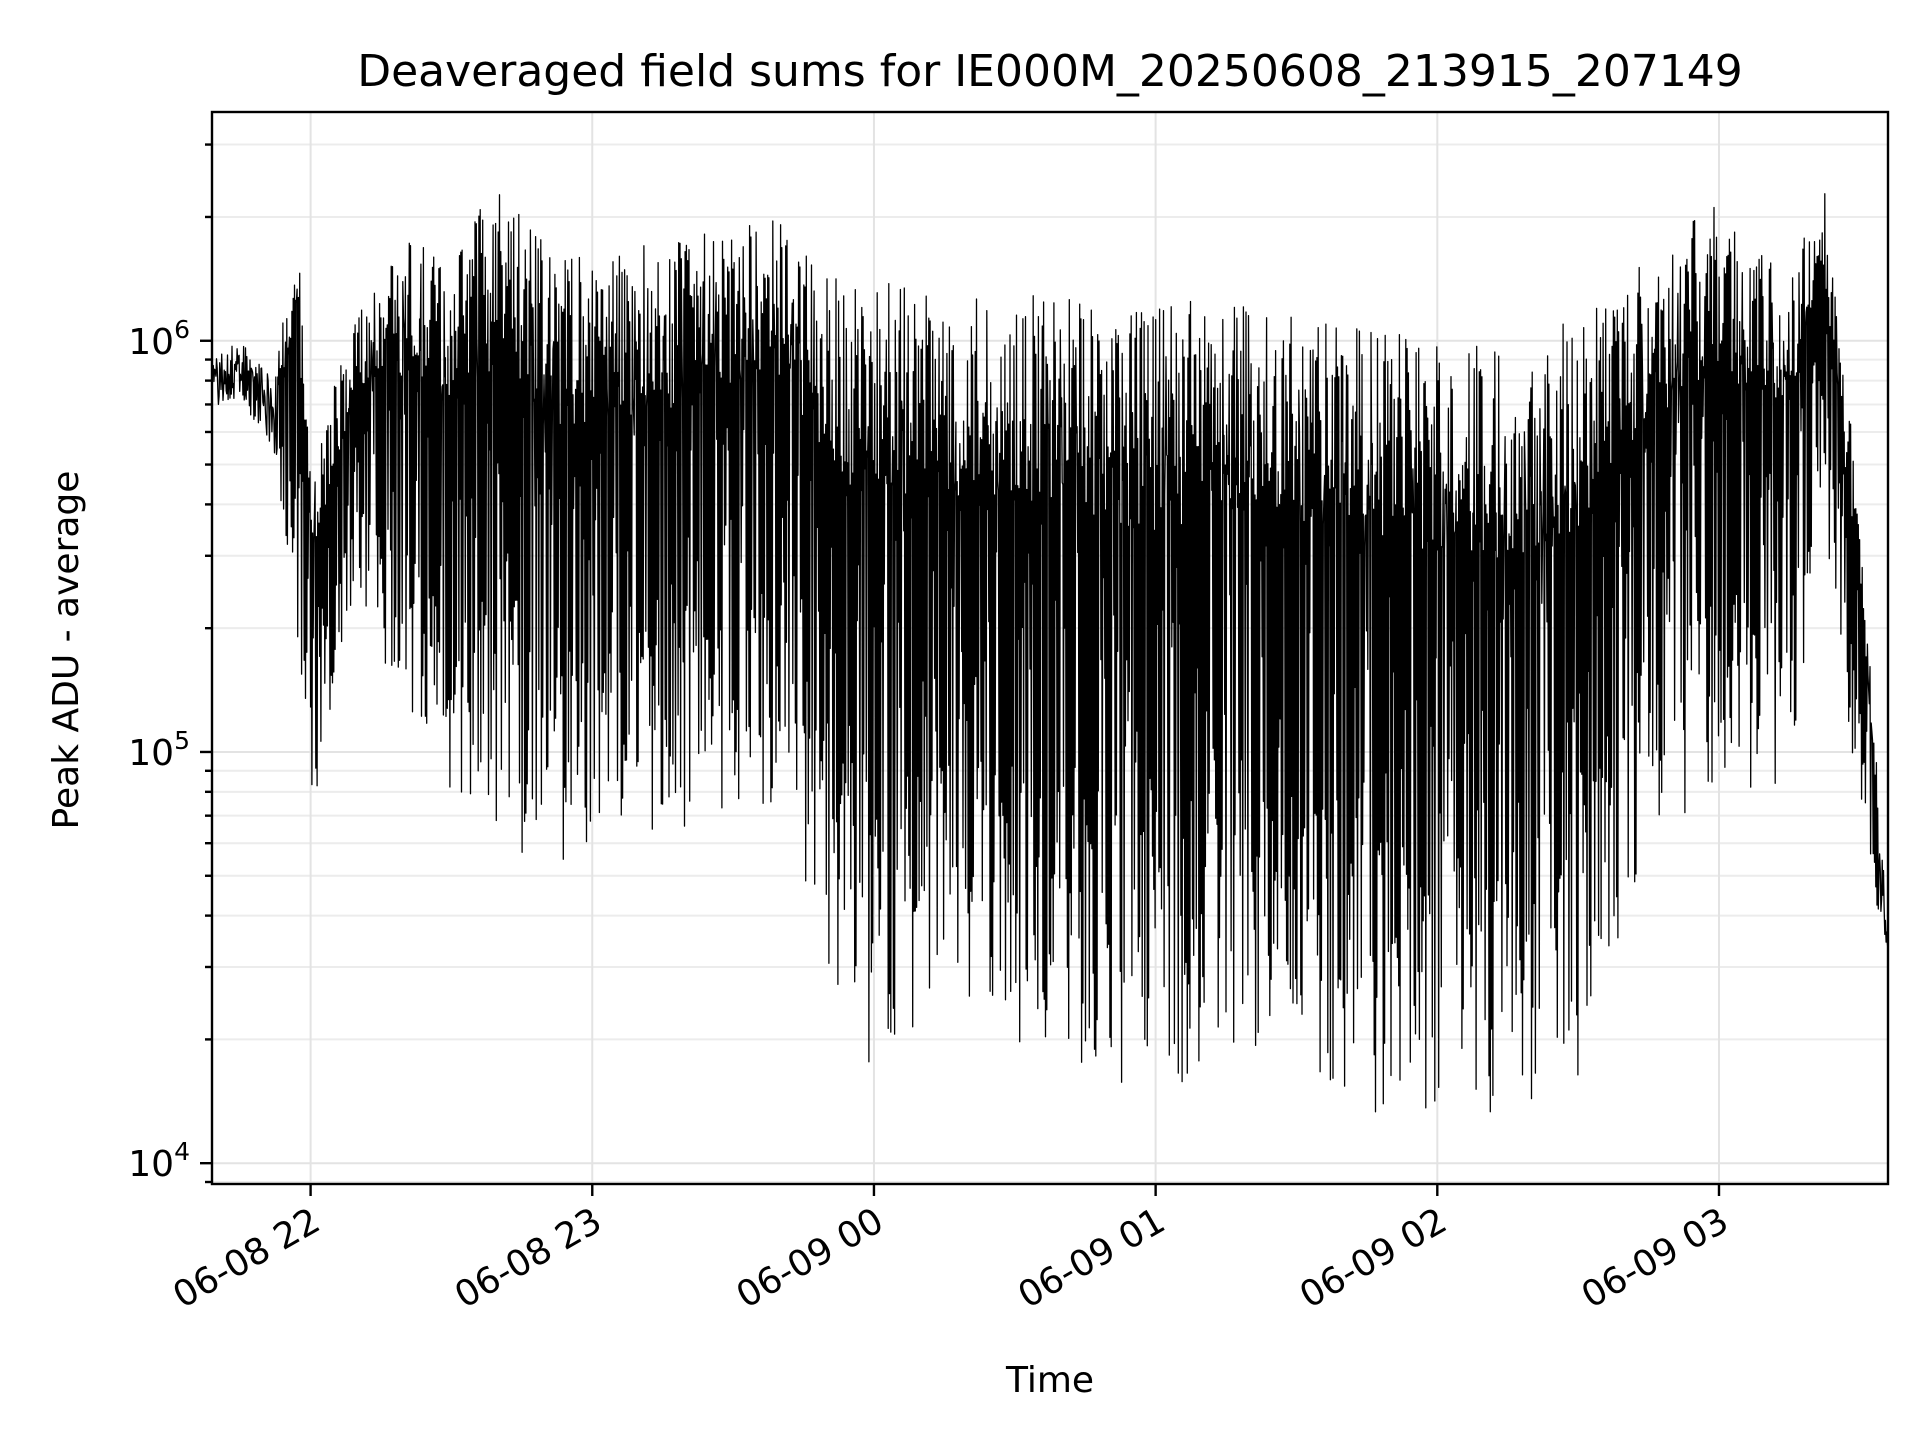 The image size is (1920, 1440). I want to click on y-tick-label: 10⁴, so click(159, 1161).